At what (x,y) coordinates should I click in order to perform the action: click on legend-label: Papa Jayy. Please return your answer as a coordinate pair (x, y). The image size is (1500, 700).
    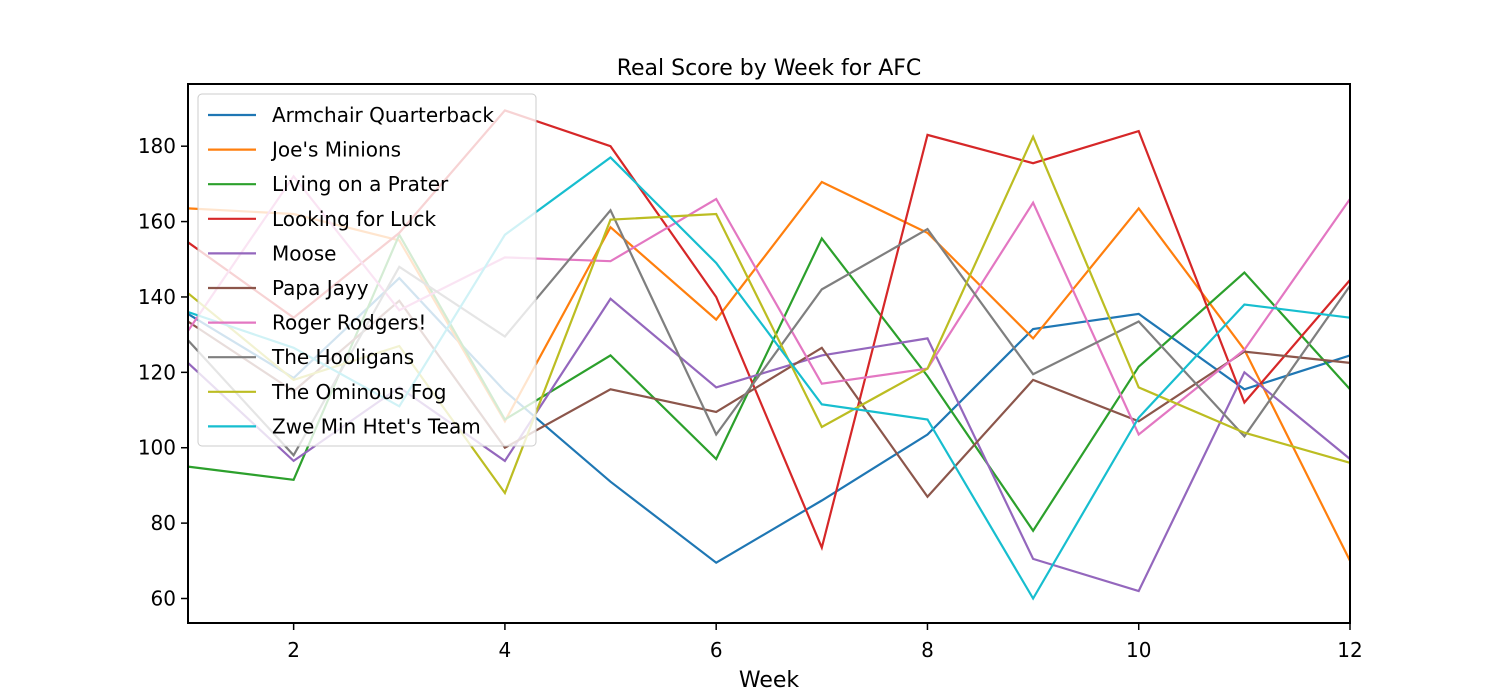
    Looking at the image, I should click on (320, 288).